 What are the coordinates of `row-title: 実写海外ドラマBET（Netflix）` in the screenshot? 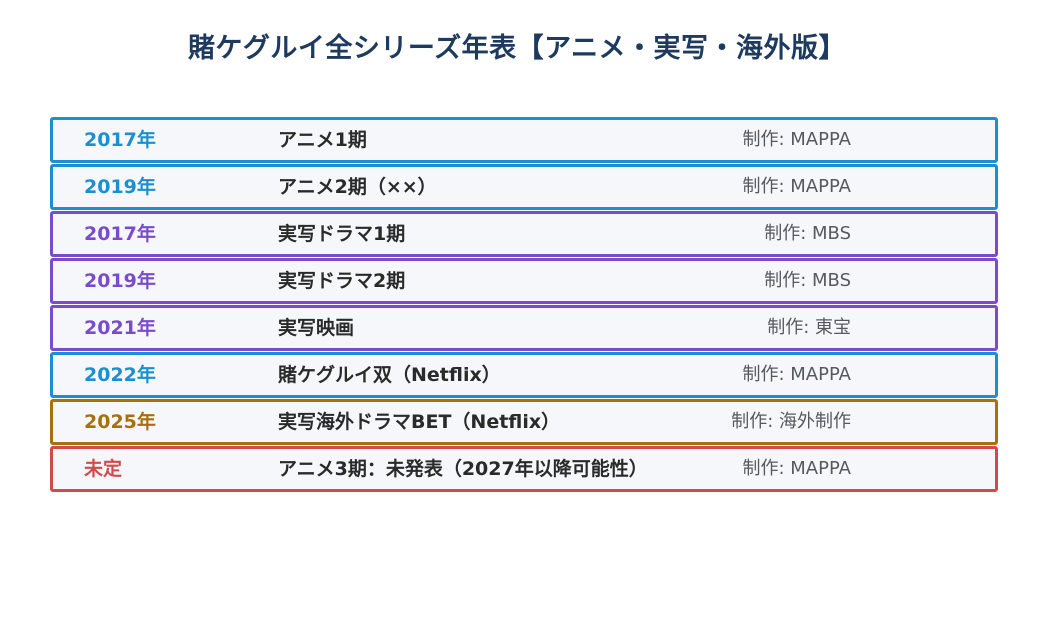 It's located at (419, 422).